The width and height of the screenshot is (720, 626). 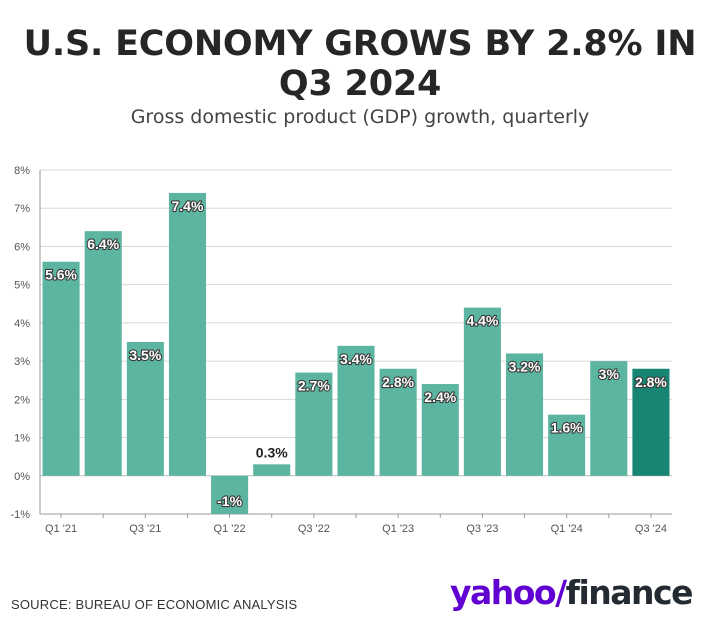 What do you see at coordinates (22, 286) in the screenshot?
I see `y-tick-label: 5%` at bounding box center [22, 286].